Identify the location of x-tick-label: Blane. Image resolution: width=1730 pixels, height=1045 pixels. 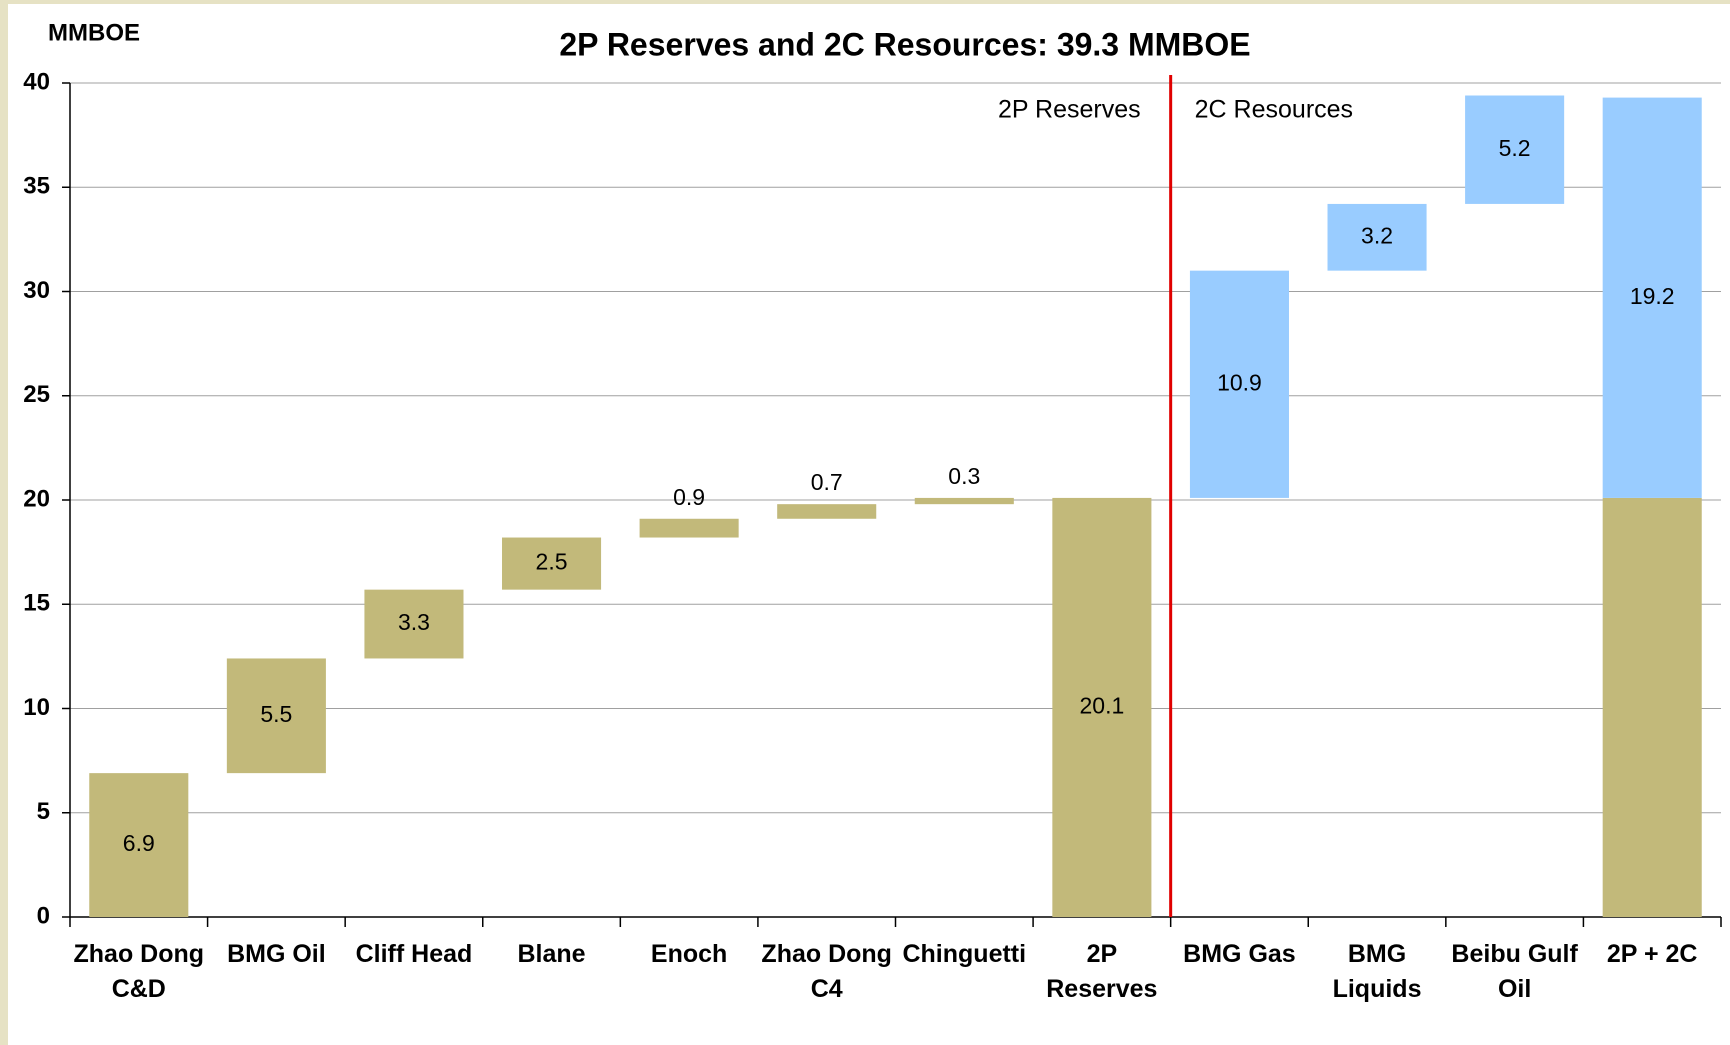
(551, 954).